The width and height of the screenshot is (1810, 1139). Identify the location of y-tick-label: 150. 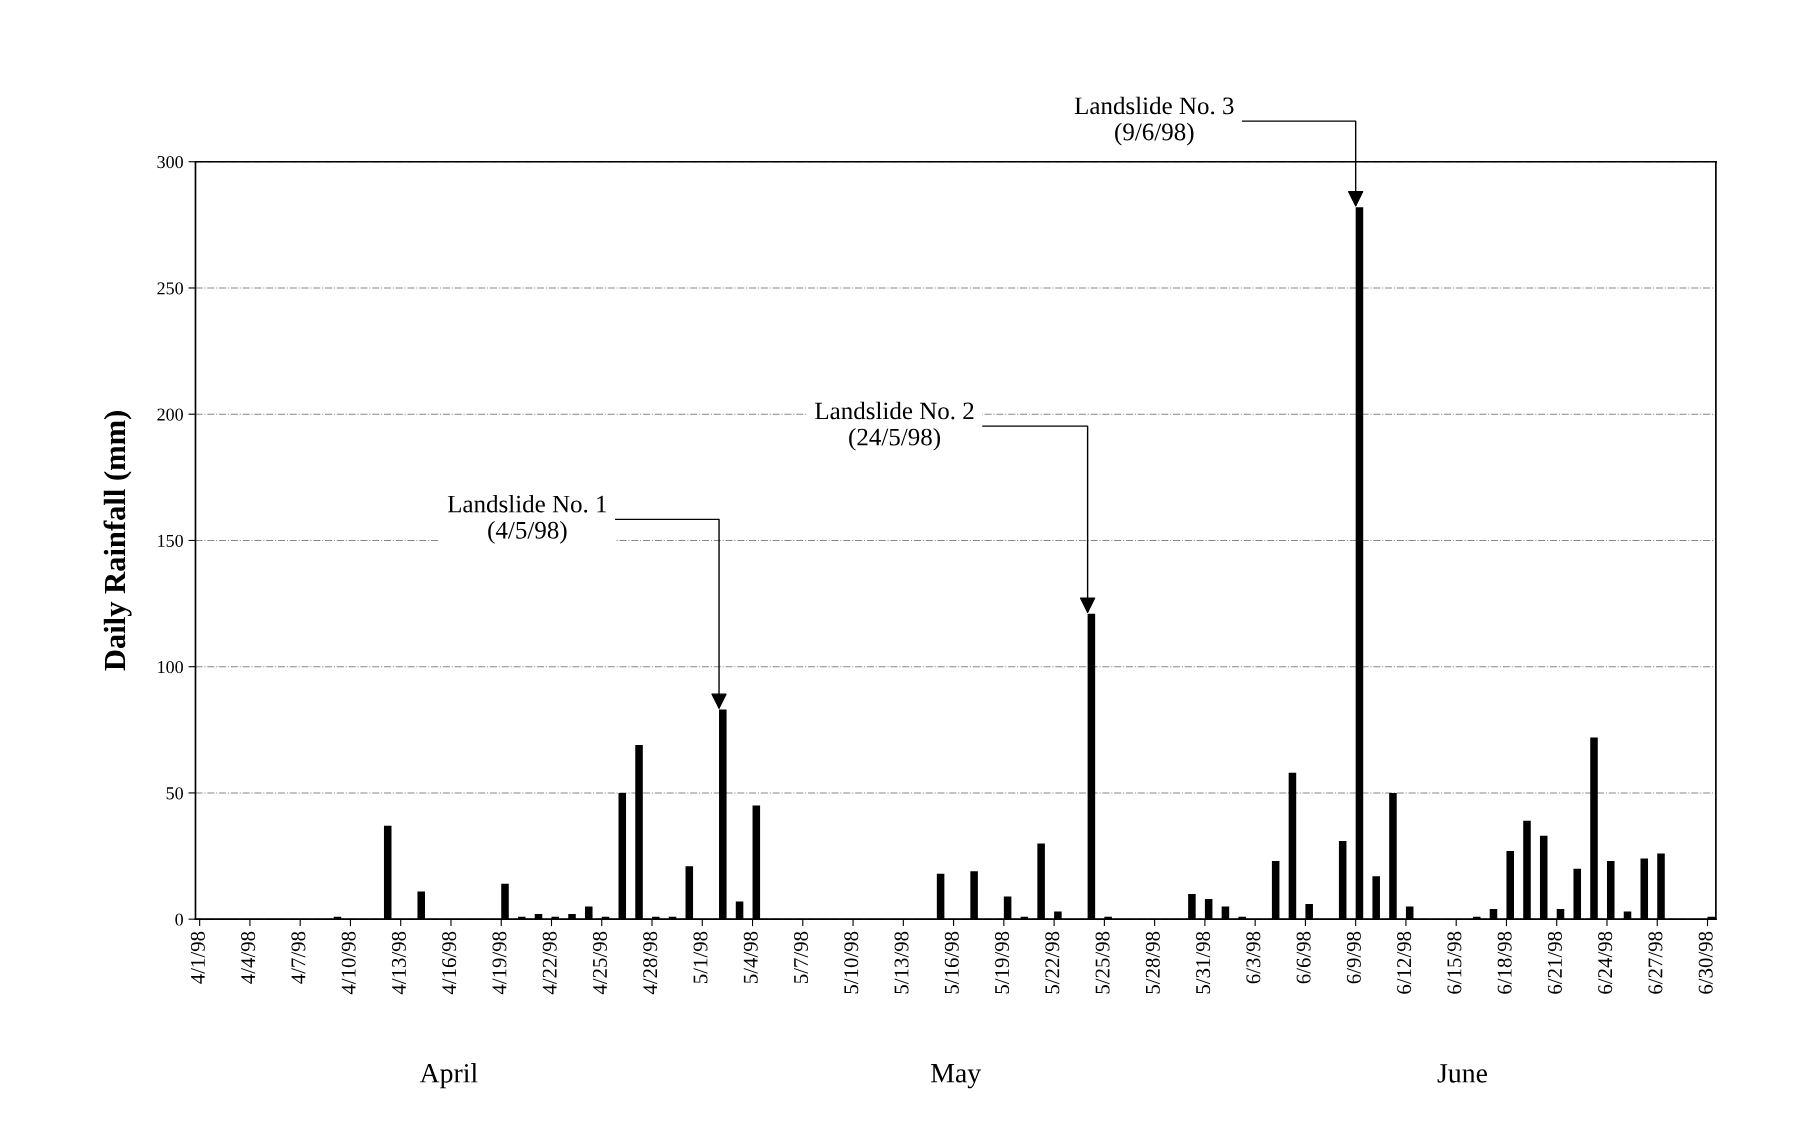
(170, 540).